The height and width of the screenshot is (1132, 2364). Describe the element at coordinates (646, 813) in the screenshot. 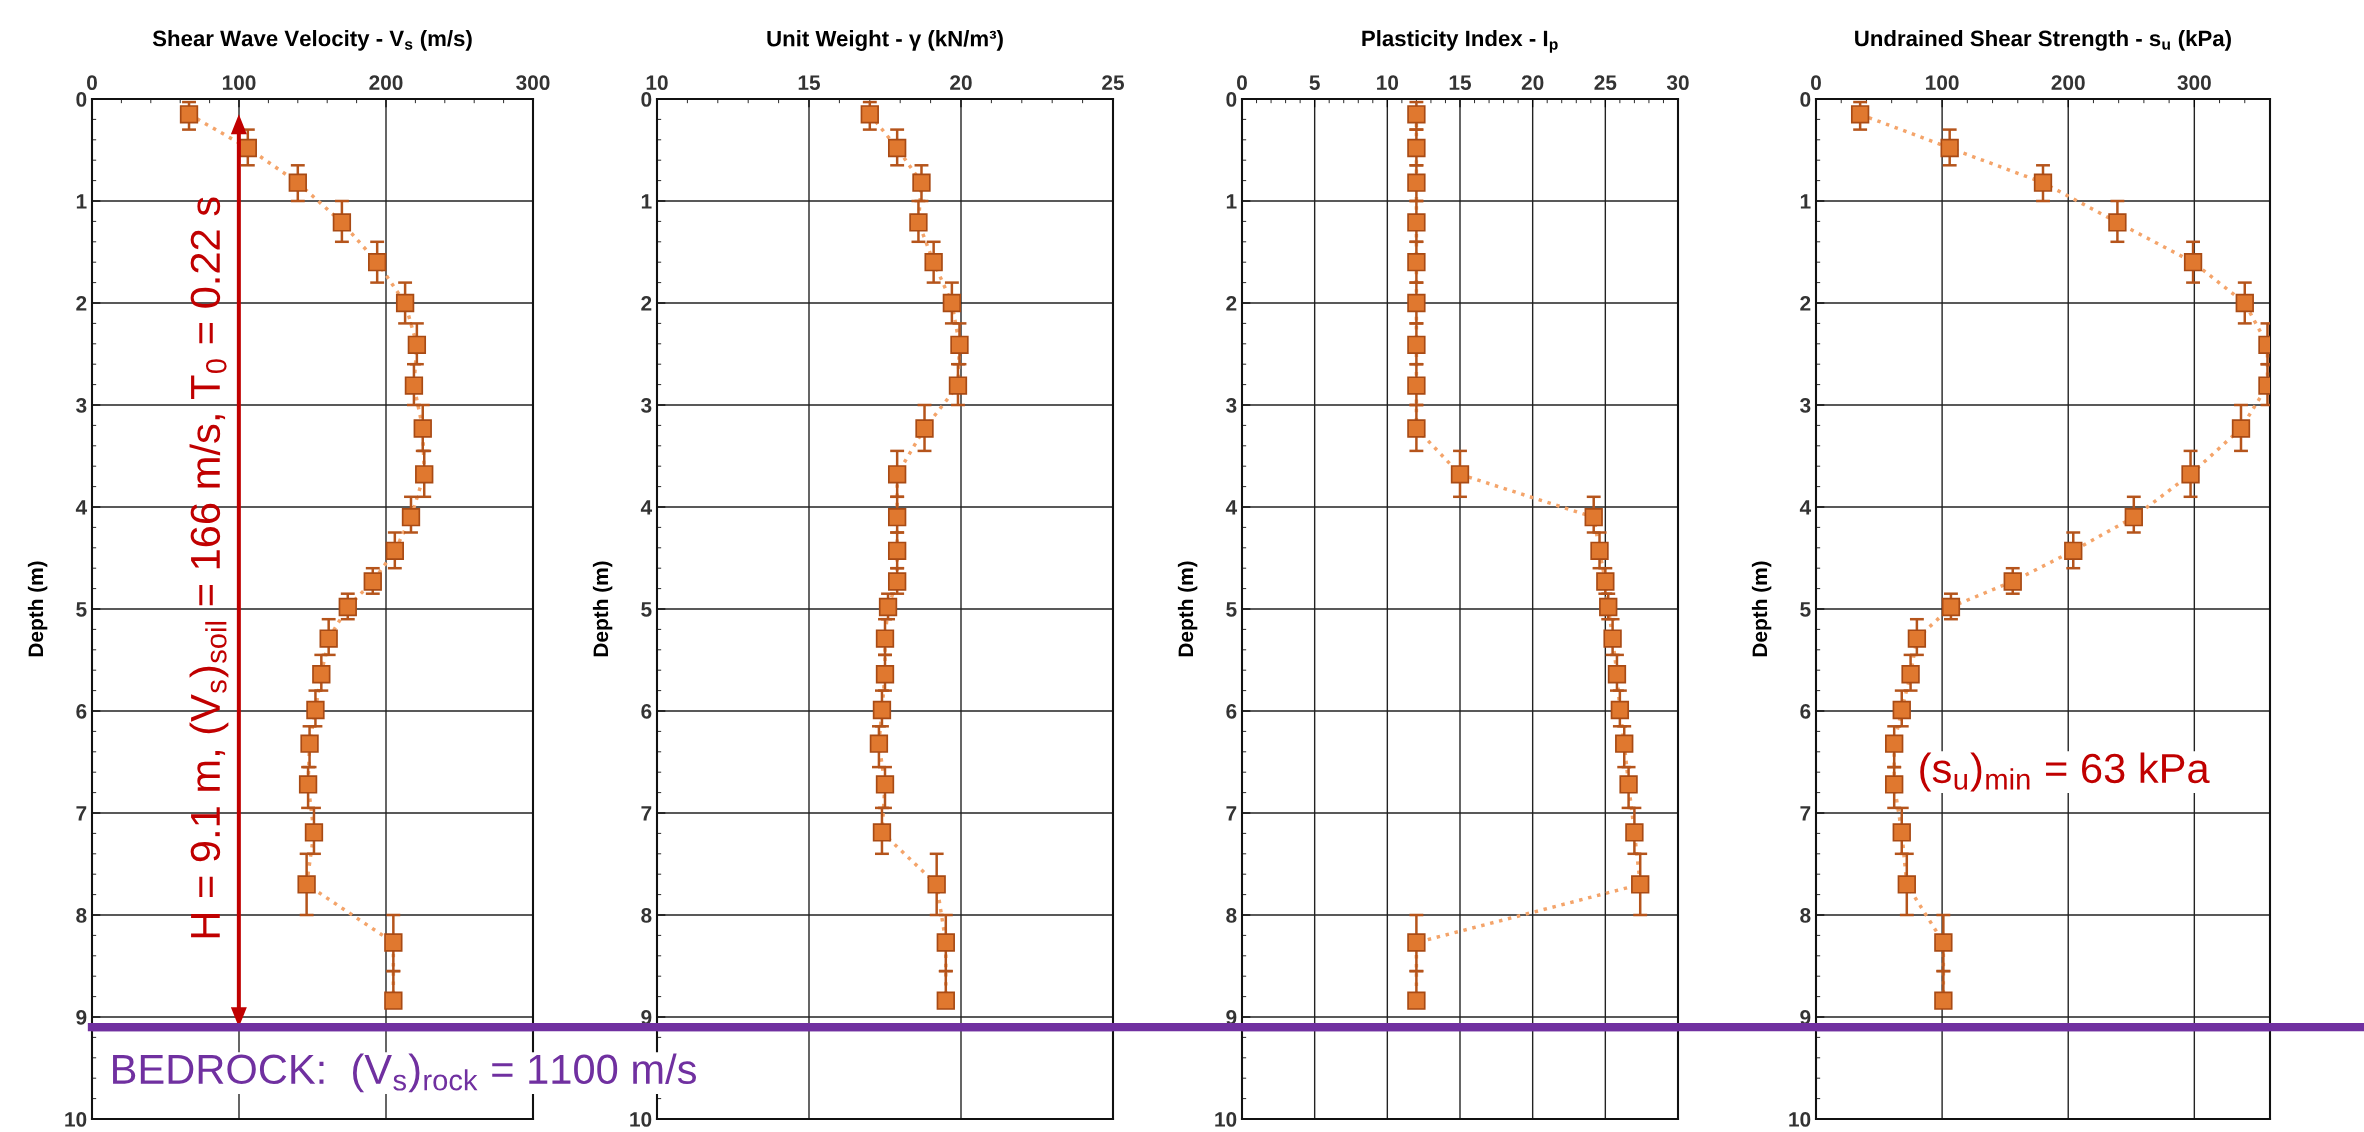

I see `y-tick-label: 7` at that location.